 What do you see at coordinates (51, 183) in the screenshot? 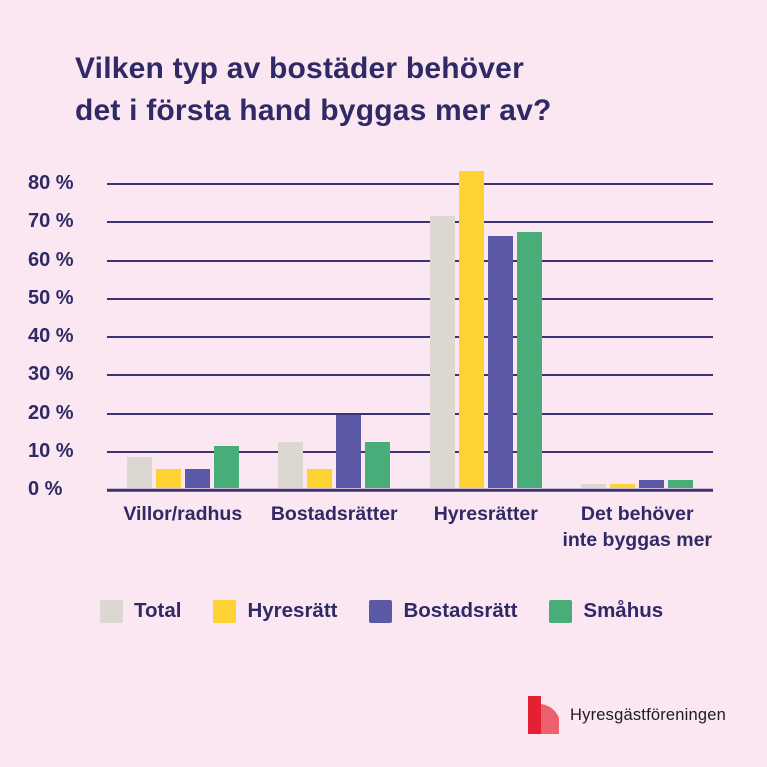
I see `y-tick-label-80: 80 %` at bounding box center [51, 183].